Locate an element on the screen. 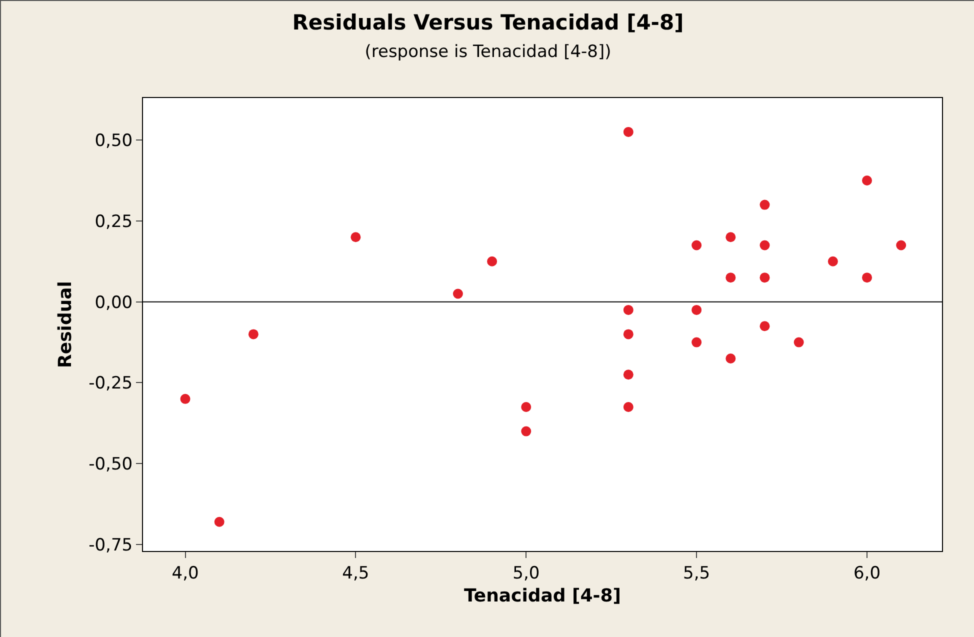  x-tick-label: 4,5 is located at coordinates (356, 573).